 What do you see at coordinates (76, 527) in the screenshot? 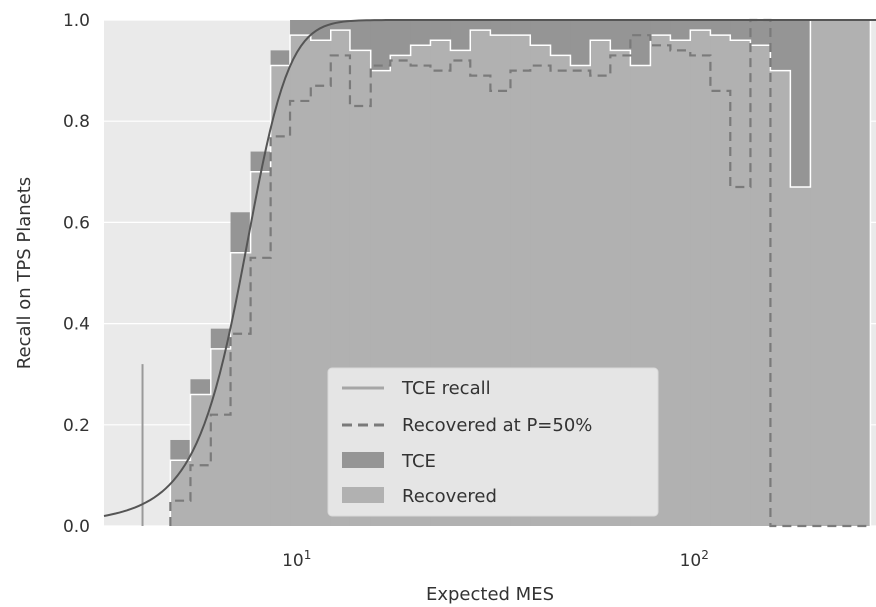
I see `y-tick-label-0: 0.0` at bounding box center [76, 527].